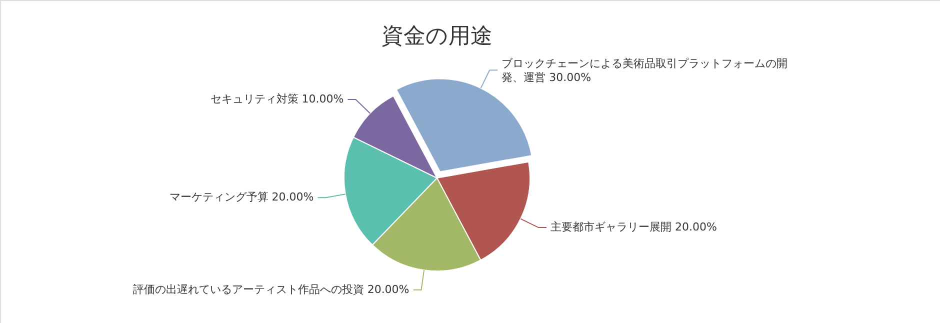  What do you see at coordinates (271, 289) in the screenshot?
I see `slice-label: 評価の出遅れているアーティスト作品への投資 20.00%` at bounding box center [271, 289].